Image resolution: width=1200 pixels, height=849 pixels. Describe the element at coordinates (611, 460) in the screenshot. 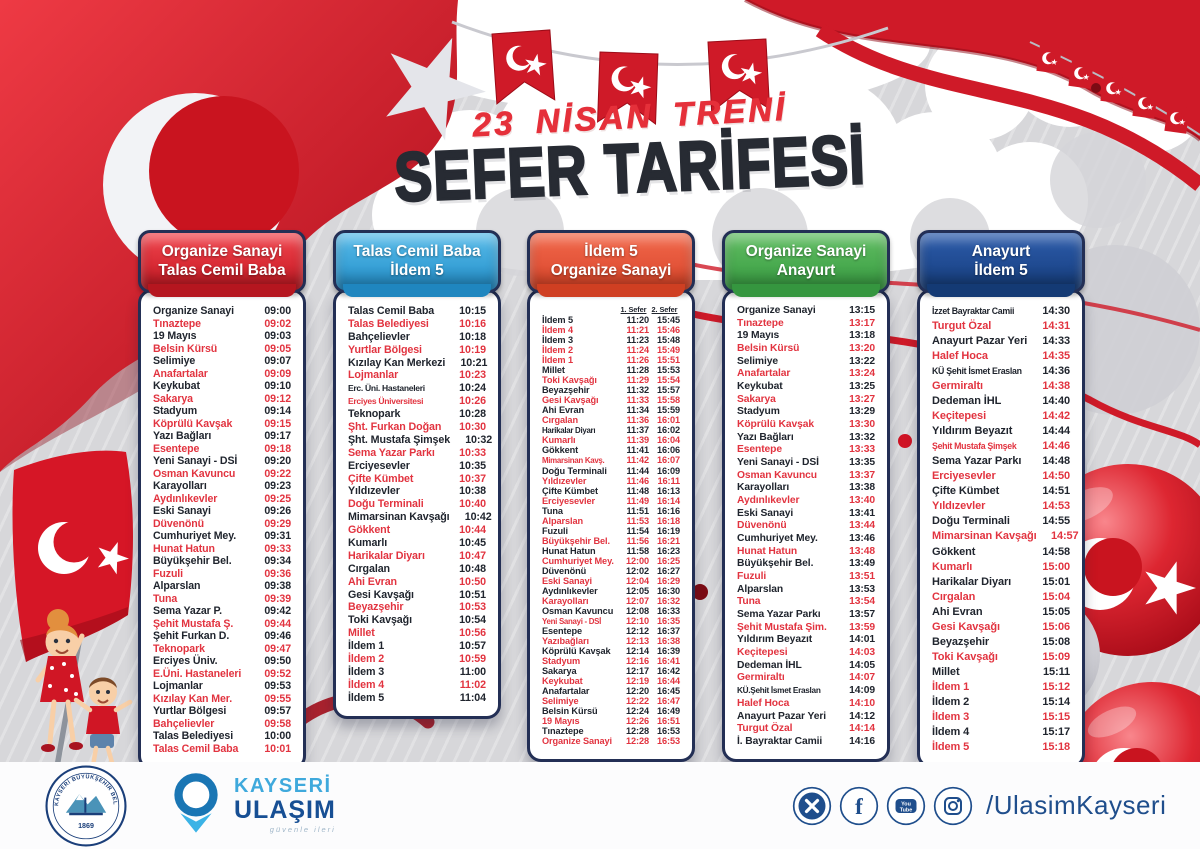

I see `timetable-row: Mimarsinan Kavş. 11:42 16:07` at that location.